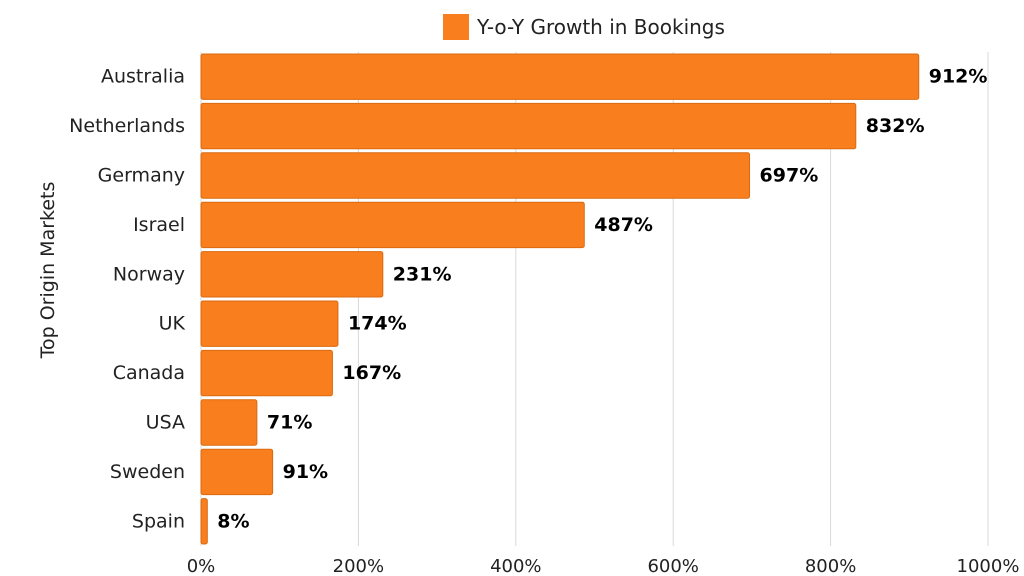 Image resolution: width=1024 pixels, height=576 pixels. What do you see at coordinates (830, 566) in the screenshot?
I see `x-tick-label: 800%` at bounding box center [830, 566].